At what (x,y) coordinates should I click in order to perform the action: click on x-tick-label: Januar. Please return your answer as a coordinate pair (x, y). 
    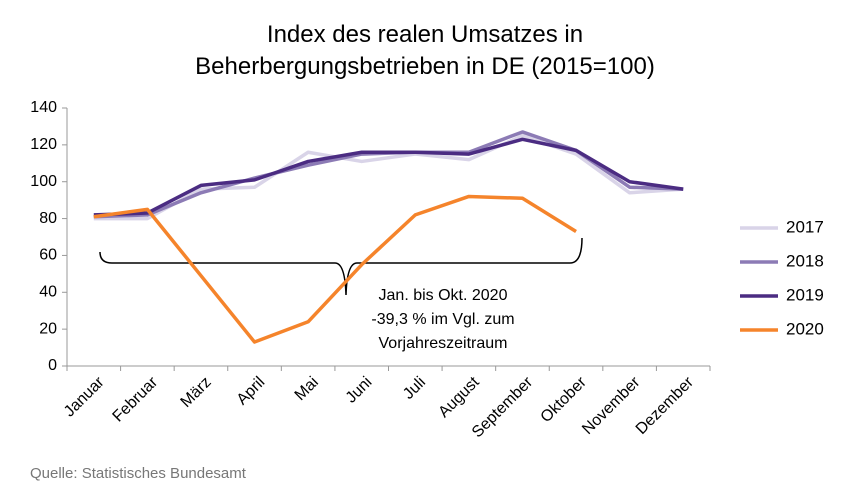
    Looking at the image, I should click on (84, 396).